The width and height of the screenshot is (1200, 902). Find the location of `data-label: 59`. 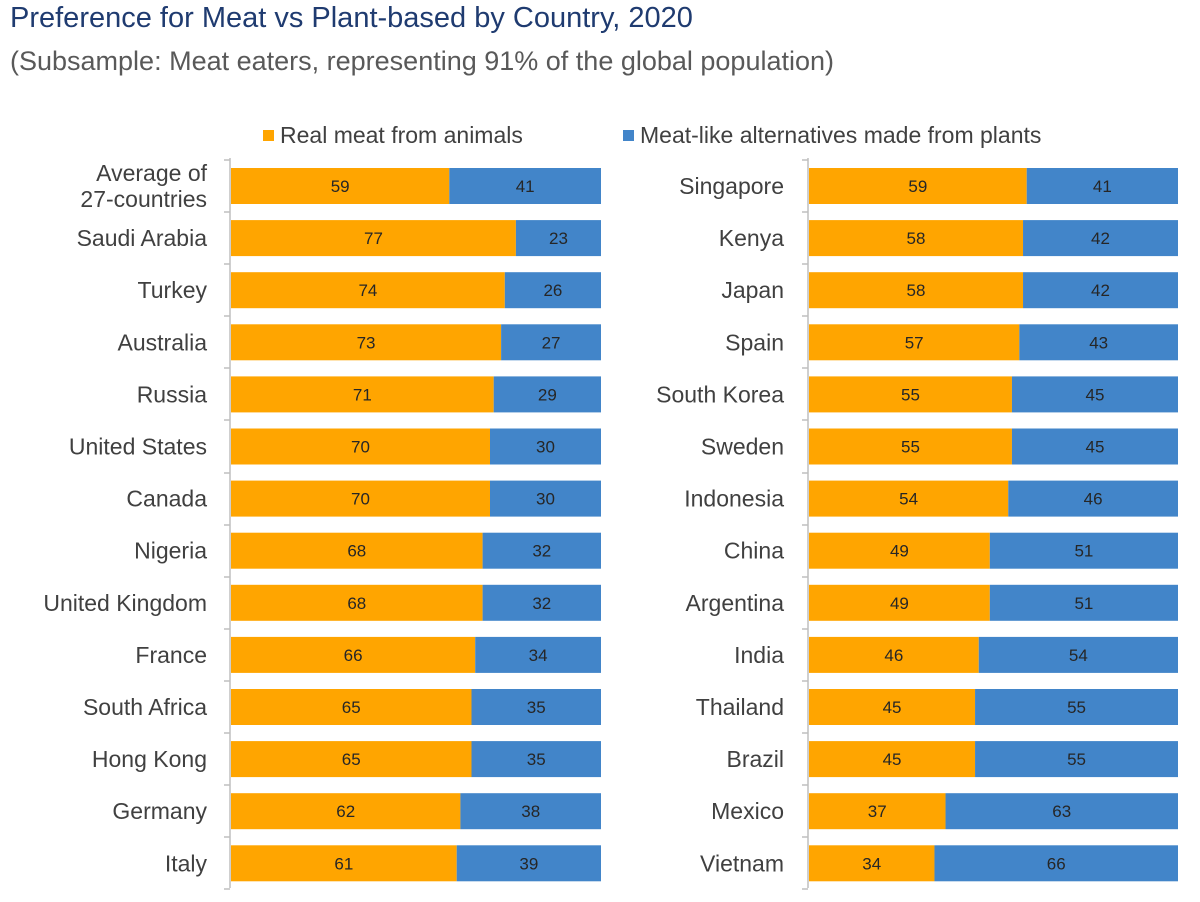

data-label: 59 is located at coordinates (917, 186).